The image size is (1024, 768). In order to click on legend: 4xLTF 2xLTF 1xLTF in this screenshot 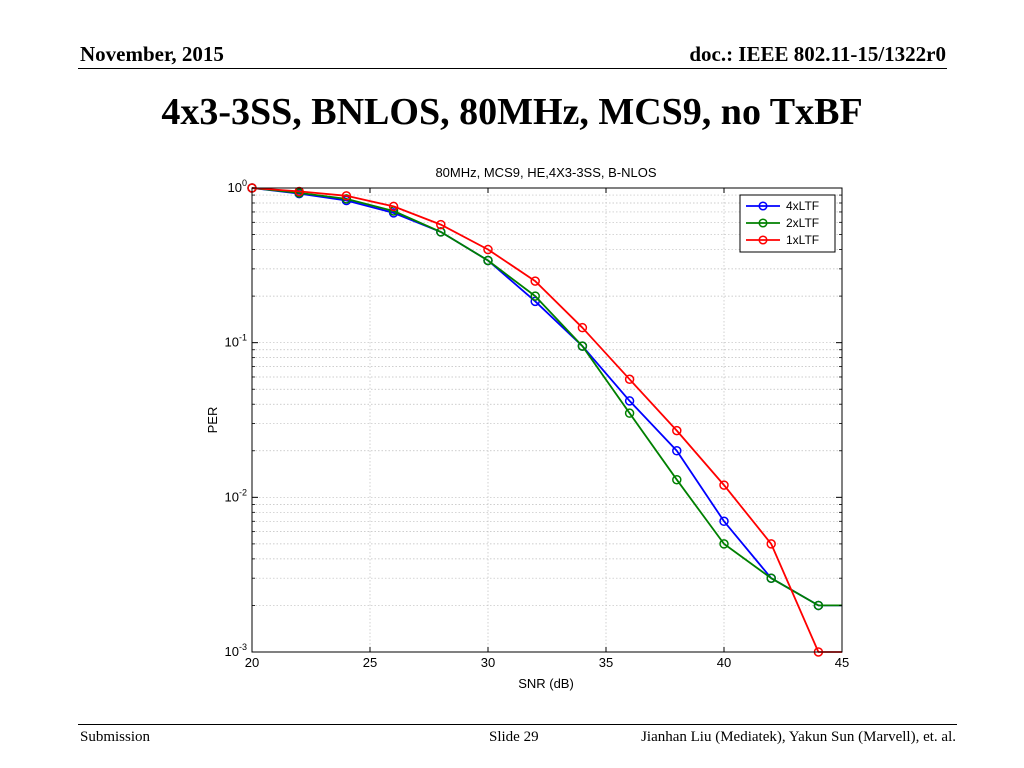, I will do `click(787, 223)`.